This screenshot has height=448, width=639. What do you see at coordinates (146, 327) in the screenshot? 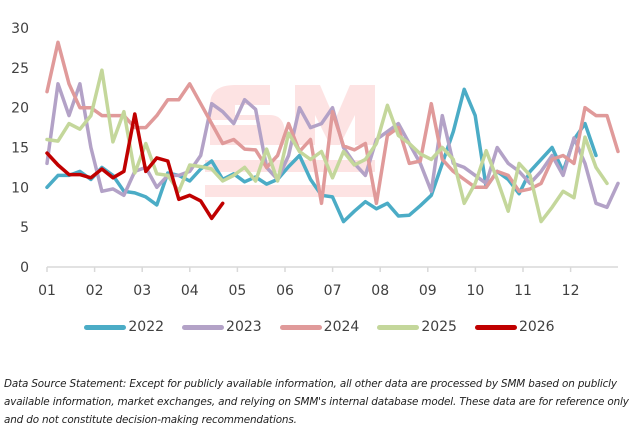
I see `legend-label: 2022` at bounding box center [146, 327].